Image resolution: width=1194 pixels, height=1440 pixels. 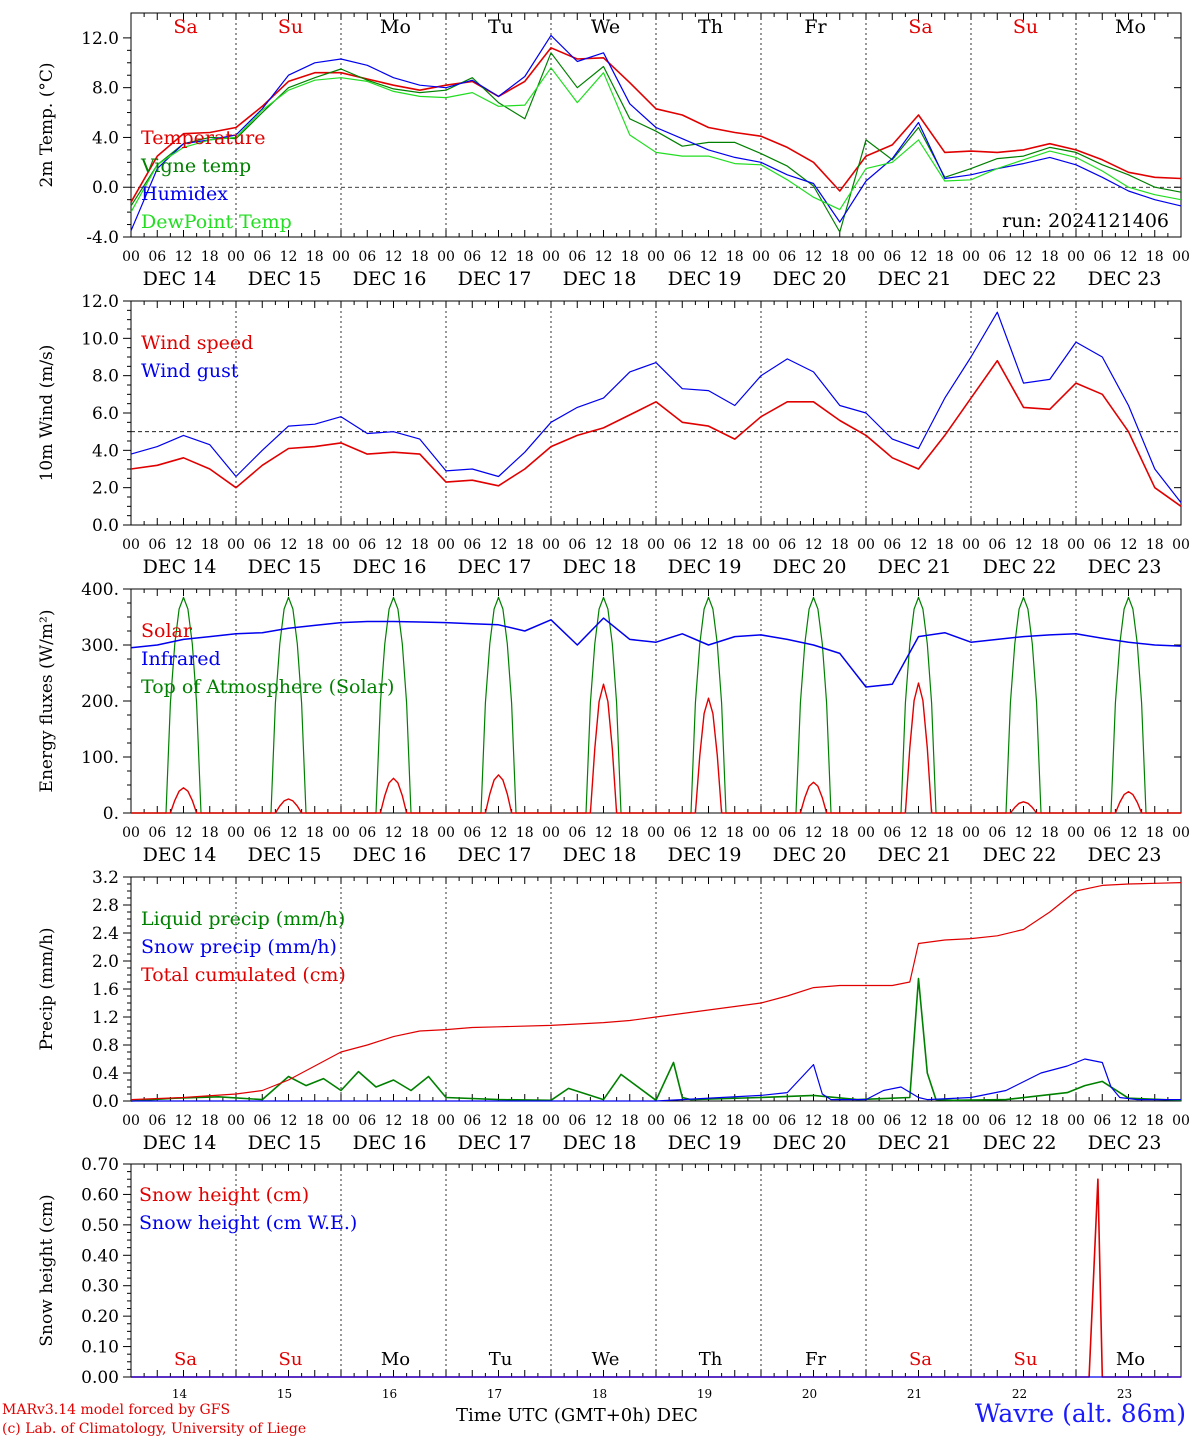 What do you see at coordinates (197, 343) in the screenshot?
I see `legend-label: Wind speed` at bounding box center [197, 343].